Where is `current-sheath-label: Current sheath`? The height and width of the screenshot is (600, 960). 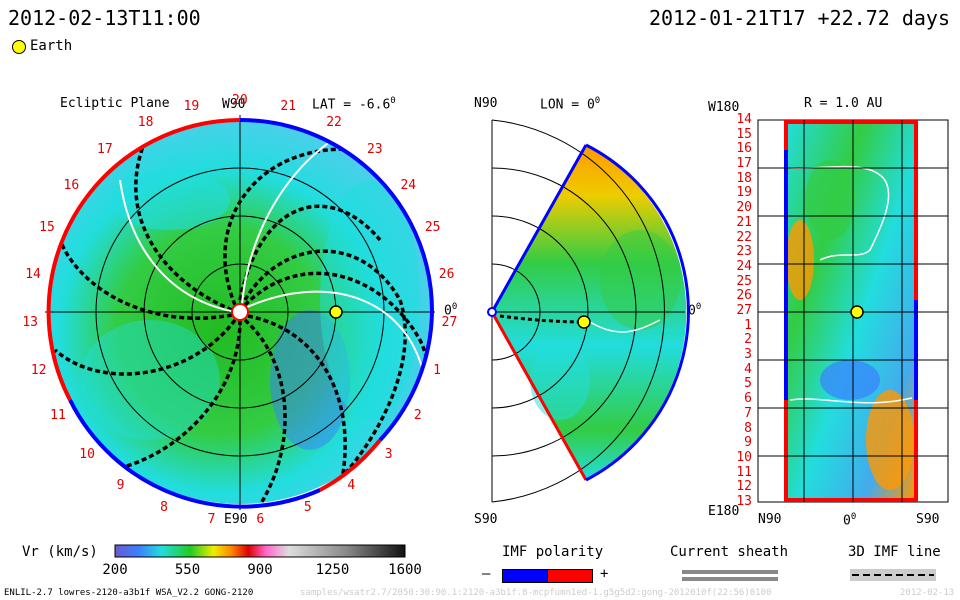
current-sheath-label: Current sheath is located at coordinates (729, 552).